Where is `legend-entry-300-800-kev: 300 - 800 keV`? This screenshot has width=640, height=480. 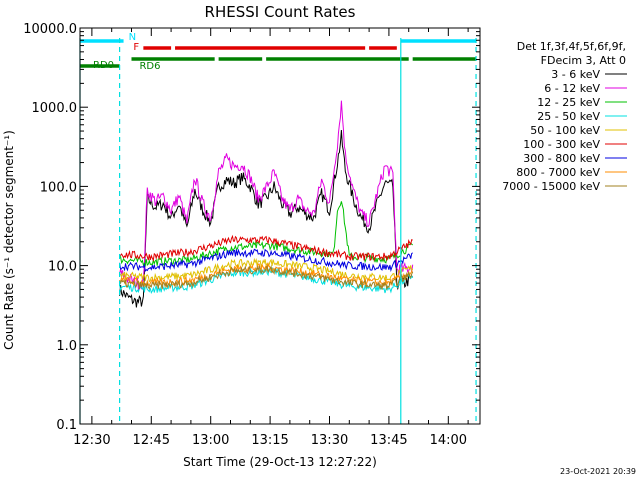 legend-entry-300-800-kev: 300 - 800 keV is located at coordinates (561, 158).